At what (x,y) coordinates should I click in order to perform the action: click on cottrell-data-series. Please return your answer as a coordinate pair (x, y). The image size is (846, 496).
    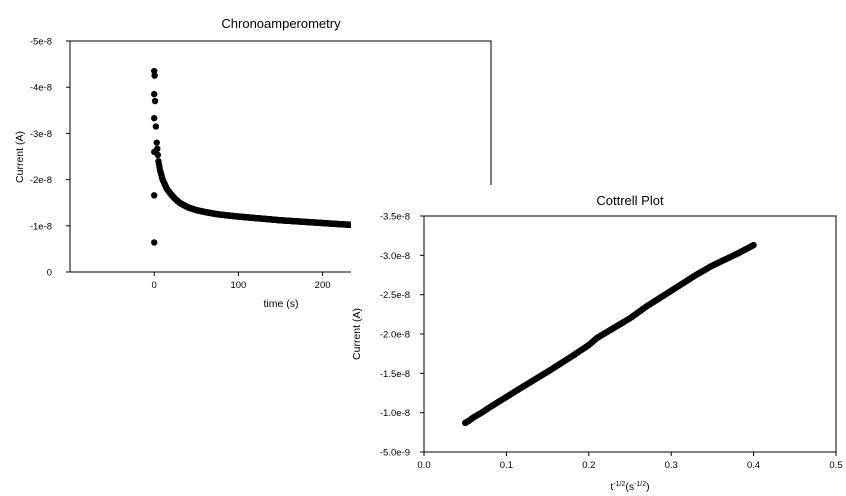
    Looking at the image, I should click on (609, 334).